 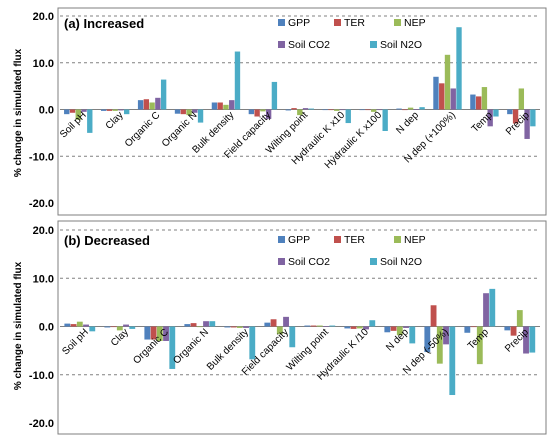 What do you see at coordinates (152, 106) in the screenshot?
I see `bar-nep-organic-c` at bounding box center [152, 106].